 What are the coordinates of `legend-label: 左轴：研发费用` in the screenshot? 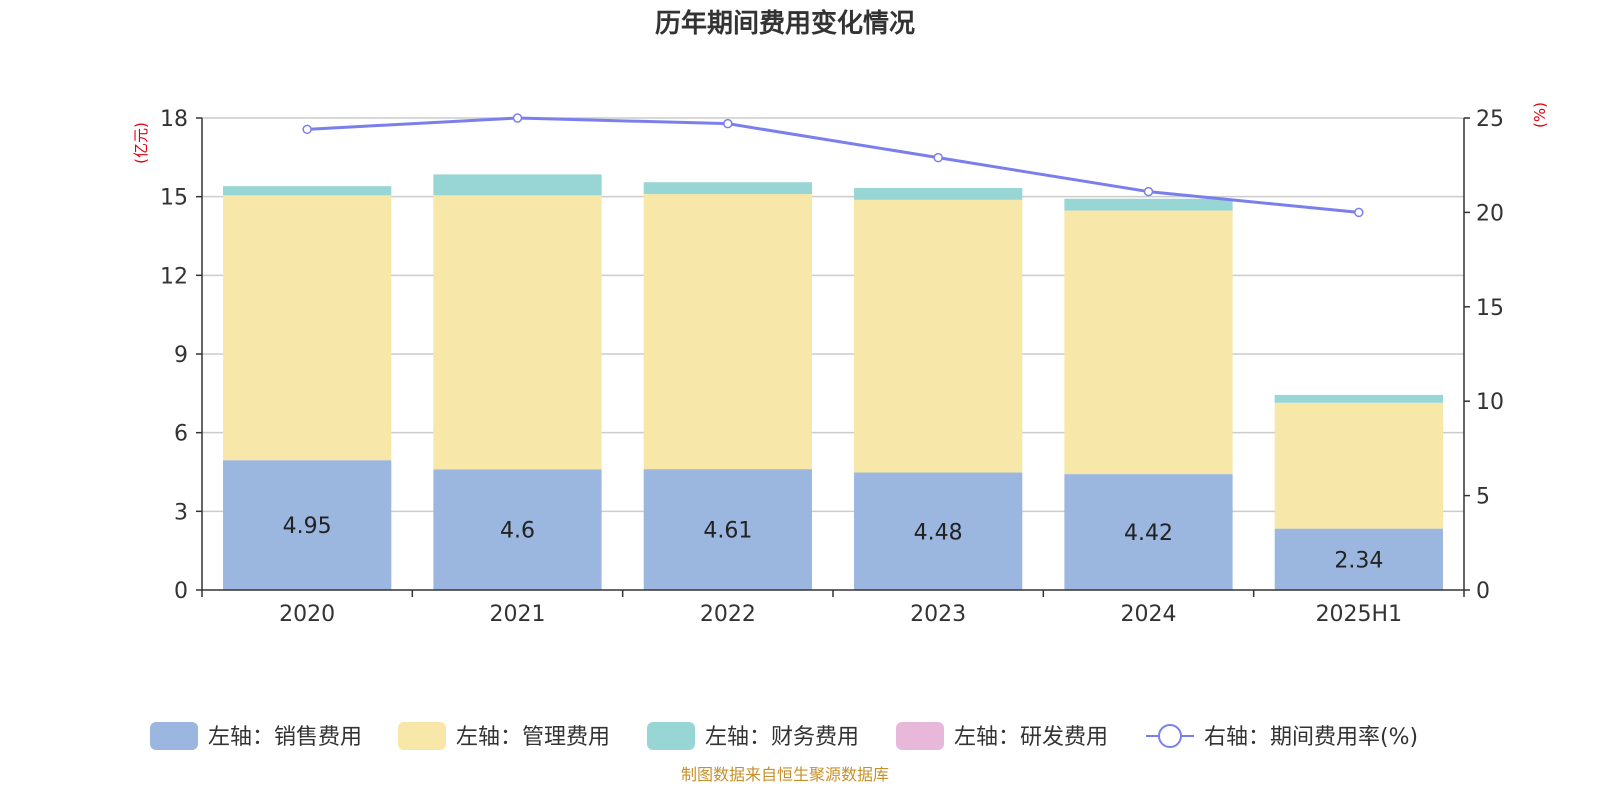 It's located at (1031, 737).